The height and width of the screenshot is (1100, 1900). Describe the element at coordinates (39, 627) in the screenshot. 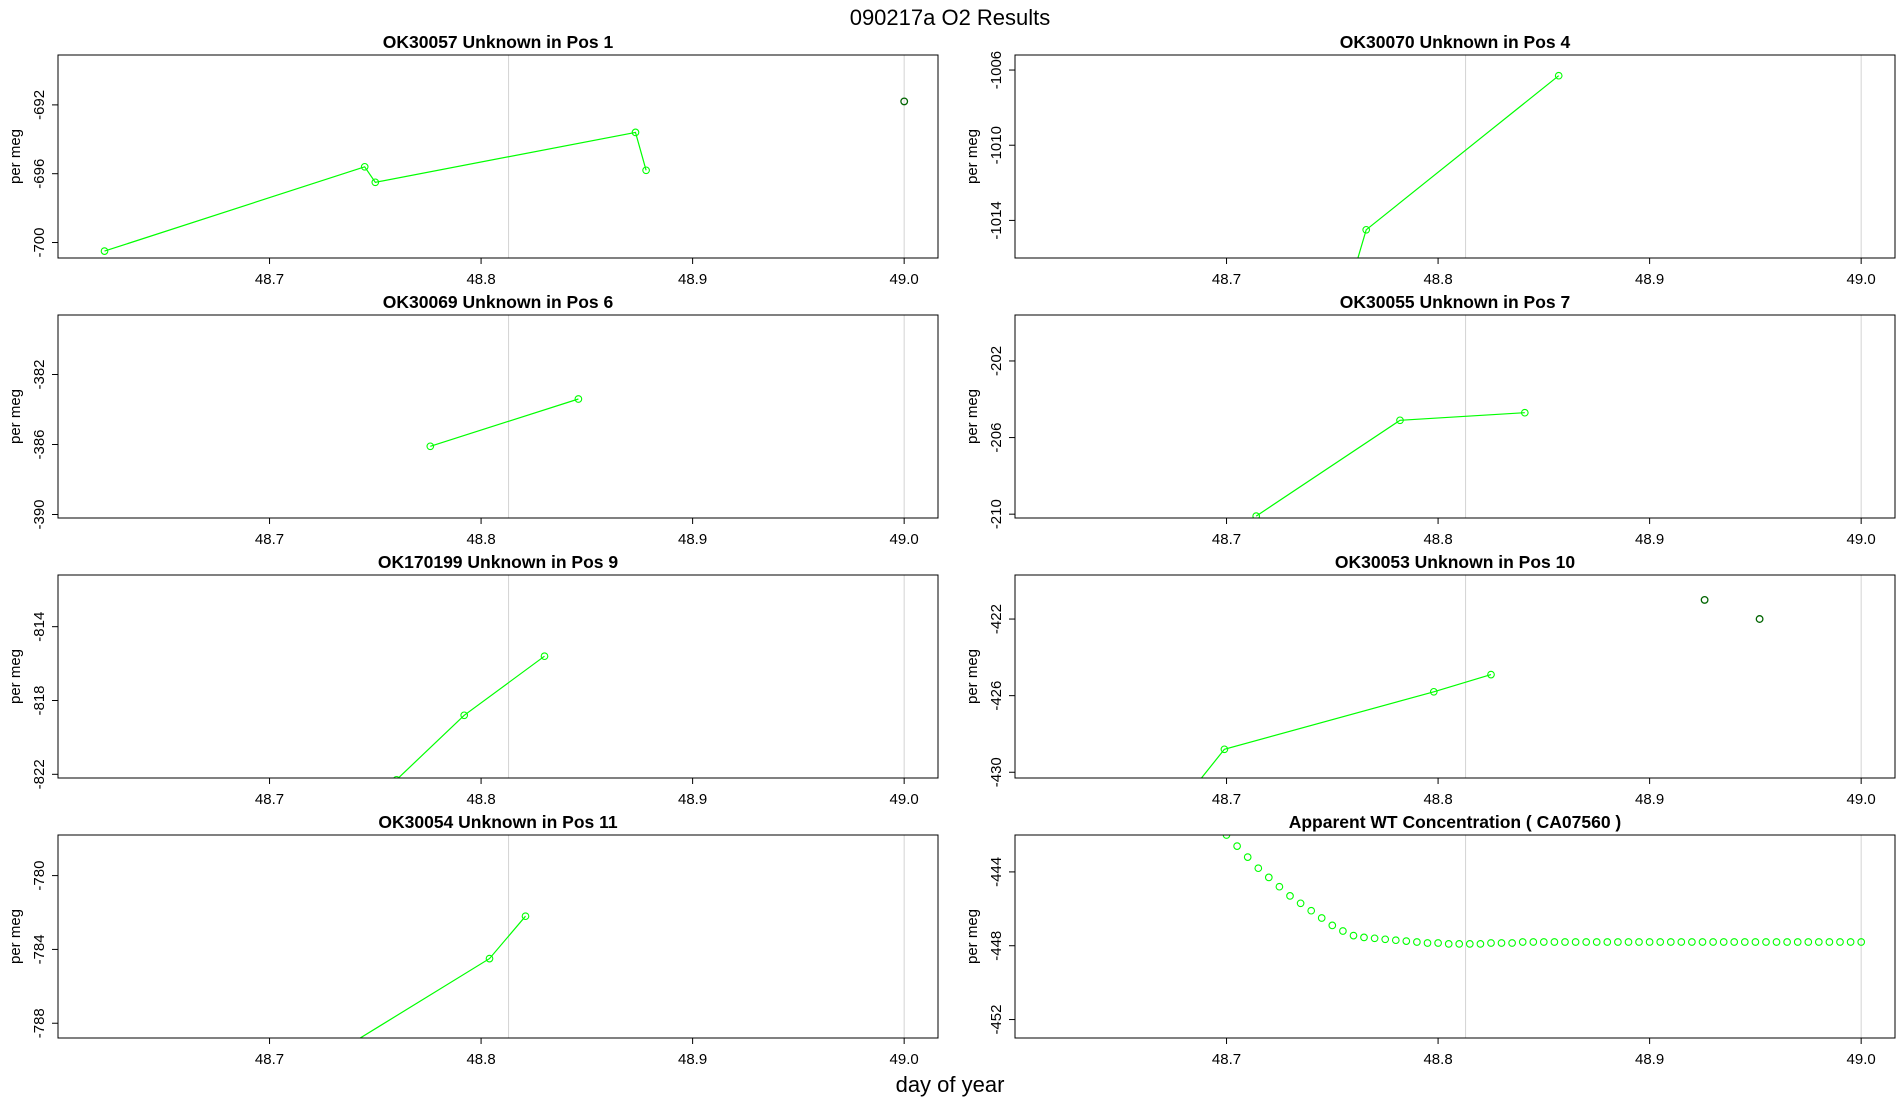

I see `y-tick-label: -814` at that location.